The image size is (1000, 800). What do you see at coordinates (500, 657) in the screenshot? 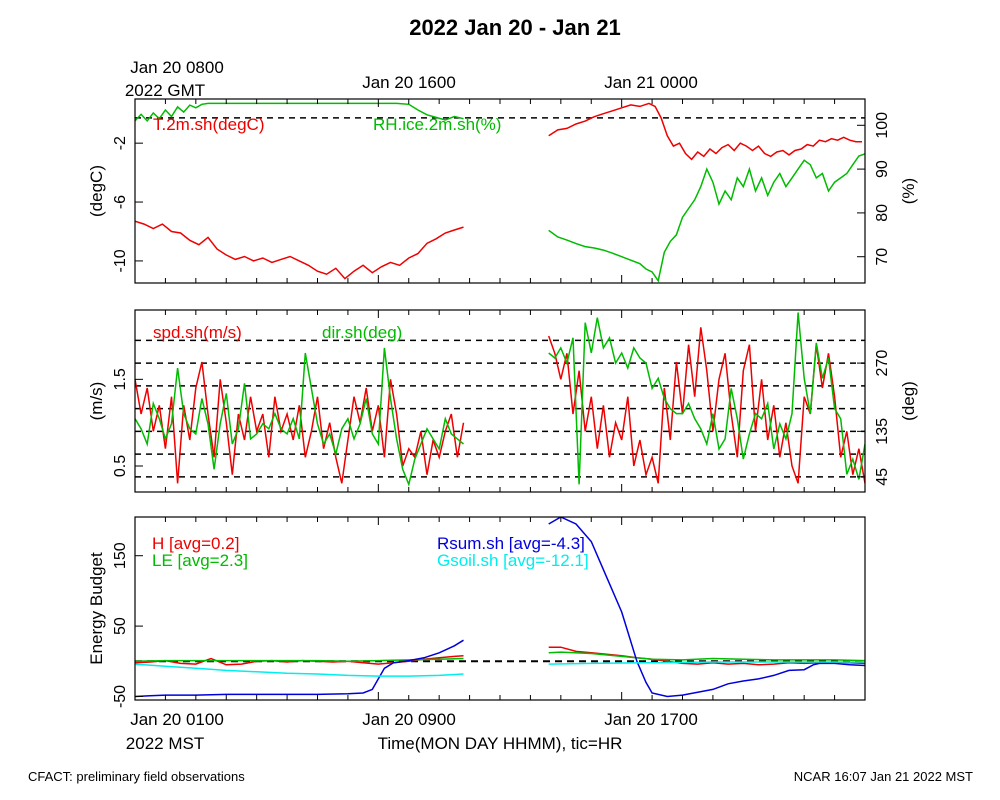
I see `series-line-le` at bounding box center [500, 657].